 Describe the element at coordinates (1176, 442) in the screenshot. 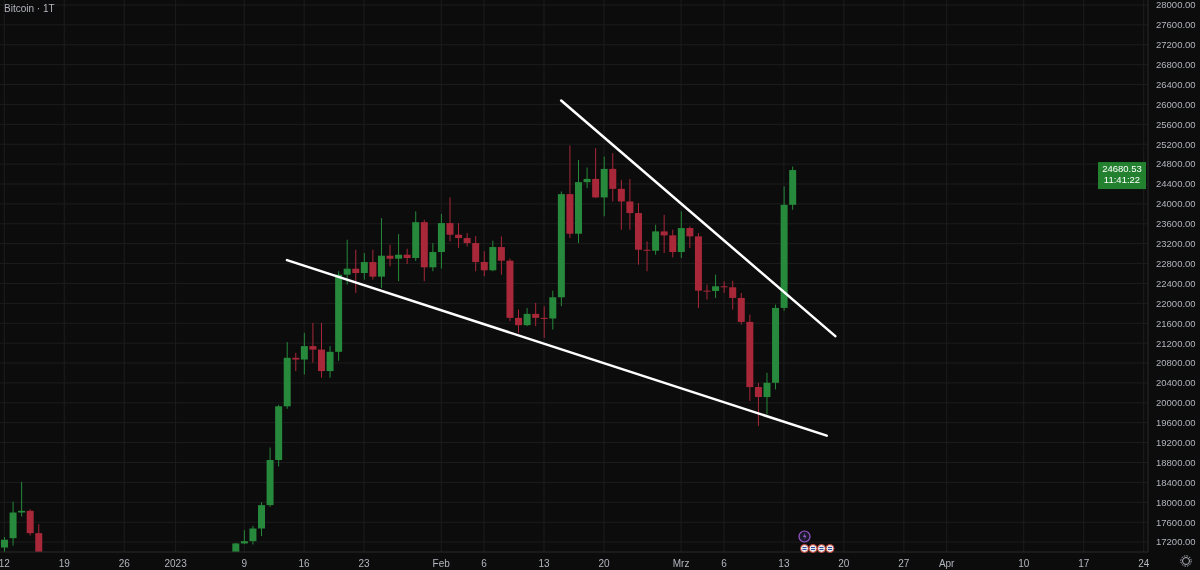

I see `y-tick-label: 19200.00` at that location.